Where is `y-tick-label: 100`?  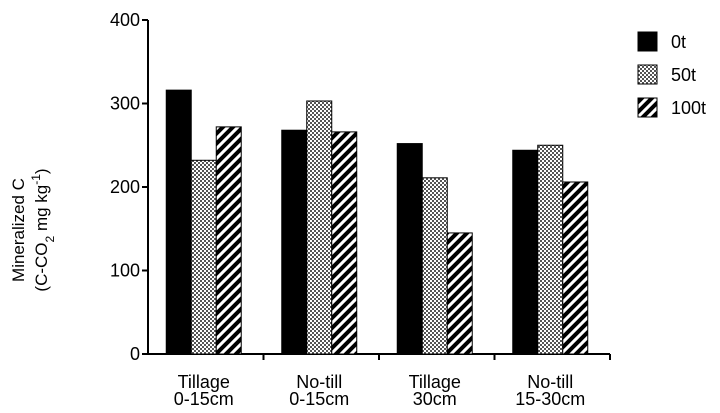
y-tick-label: 100 is located at coordinates (125, 271).